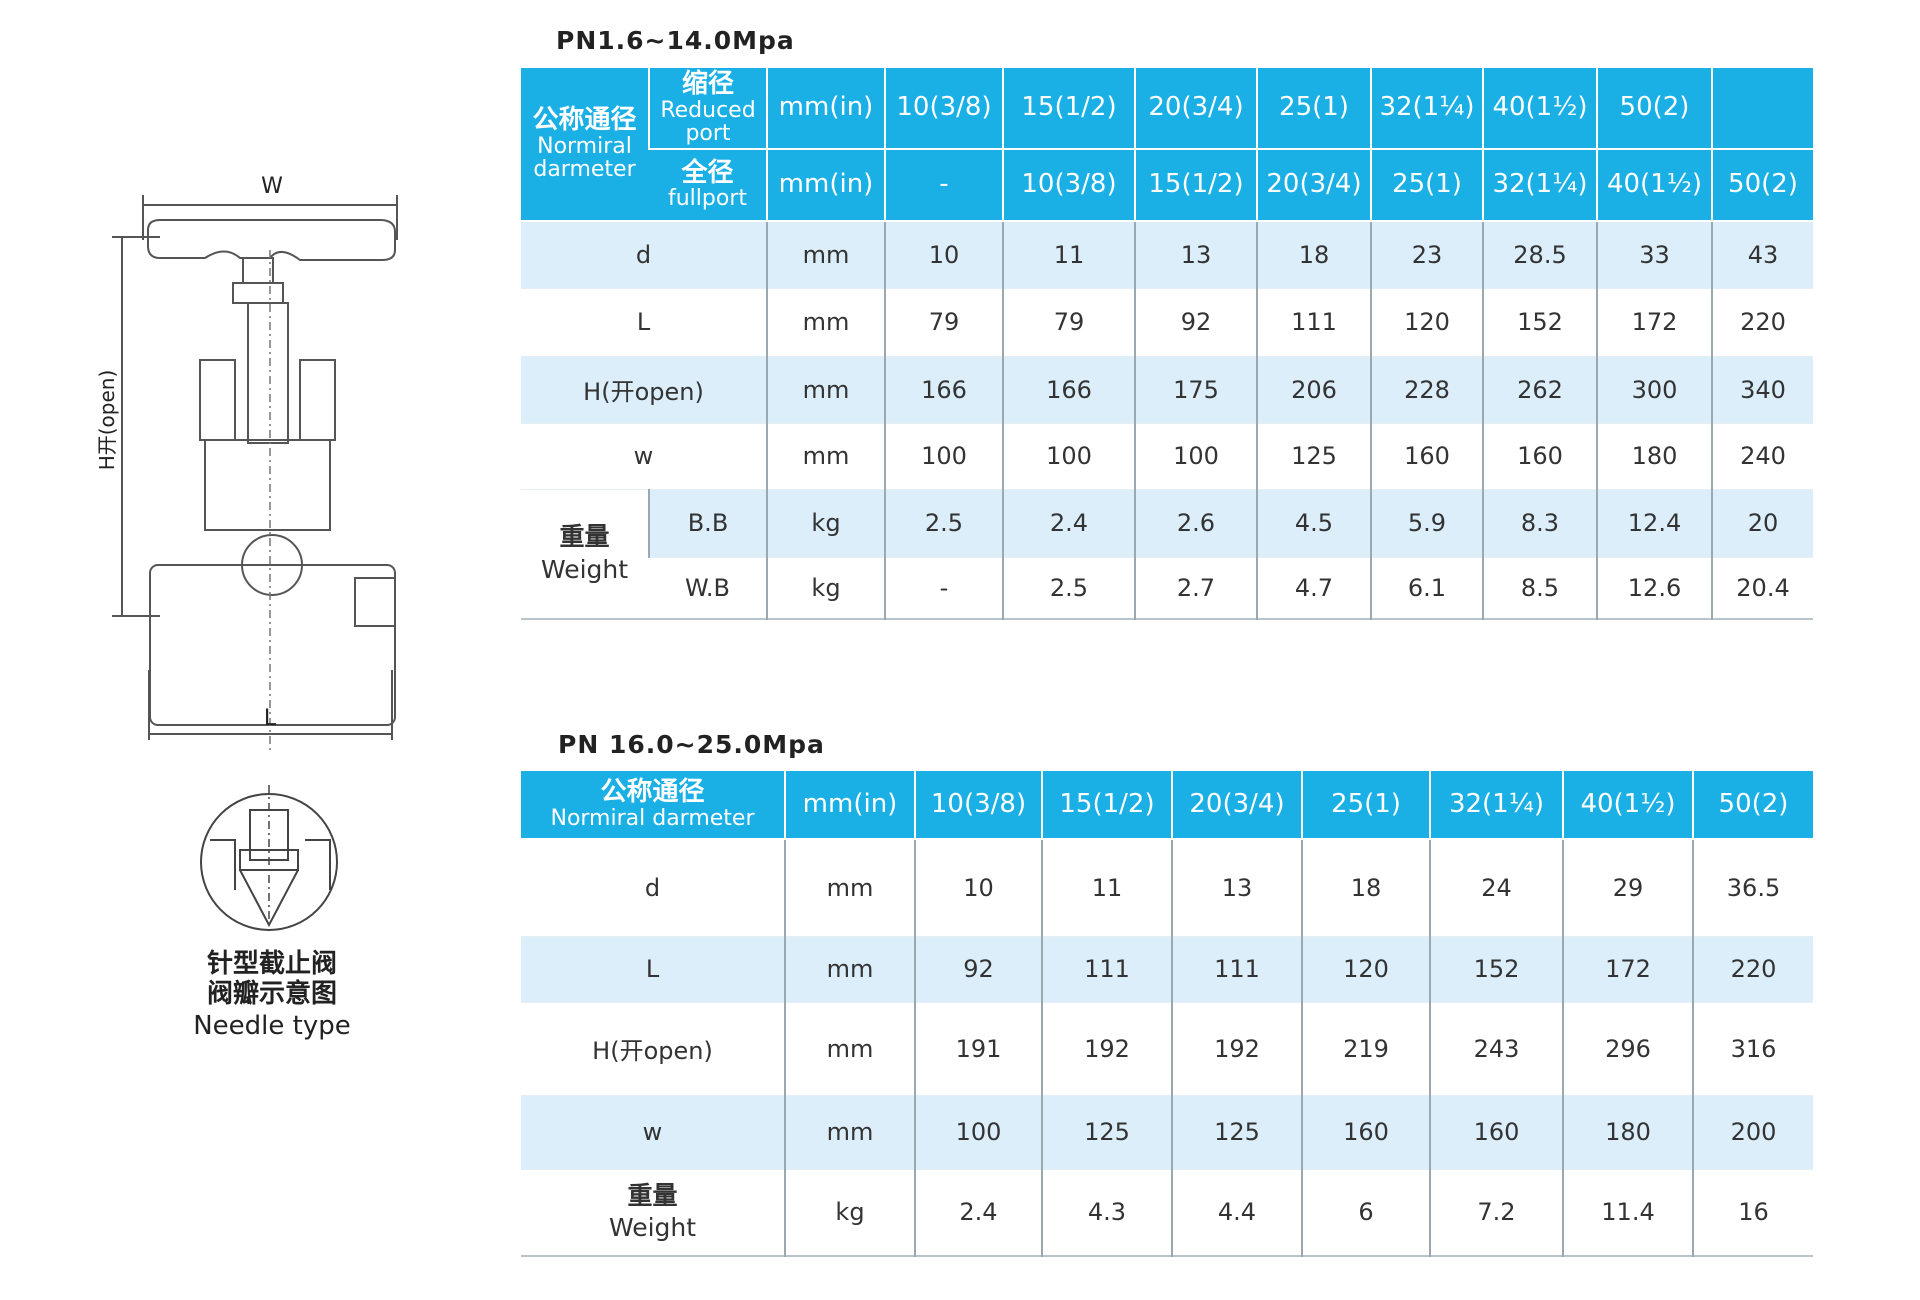 The width and height of the screenshot is (1920, 1300). I want to click on value-cell: 43, so click(1762, 255).